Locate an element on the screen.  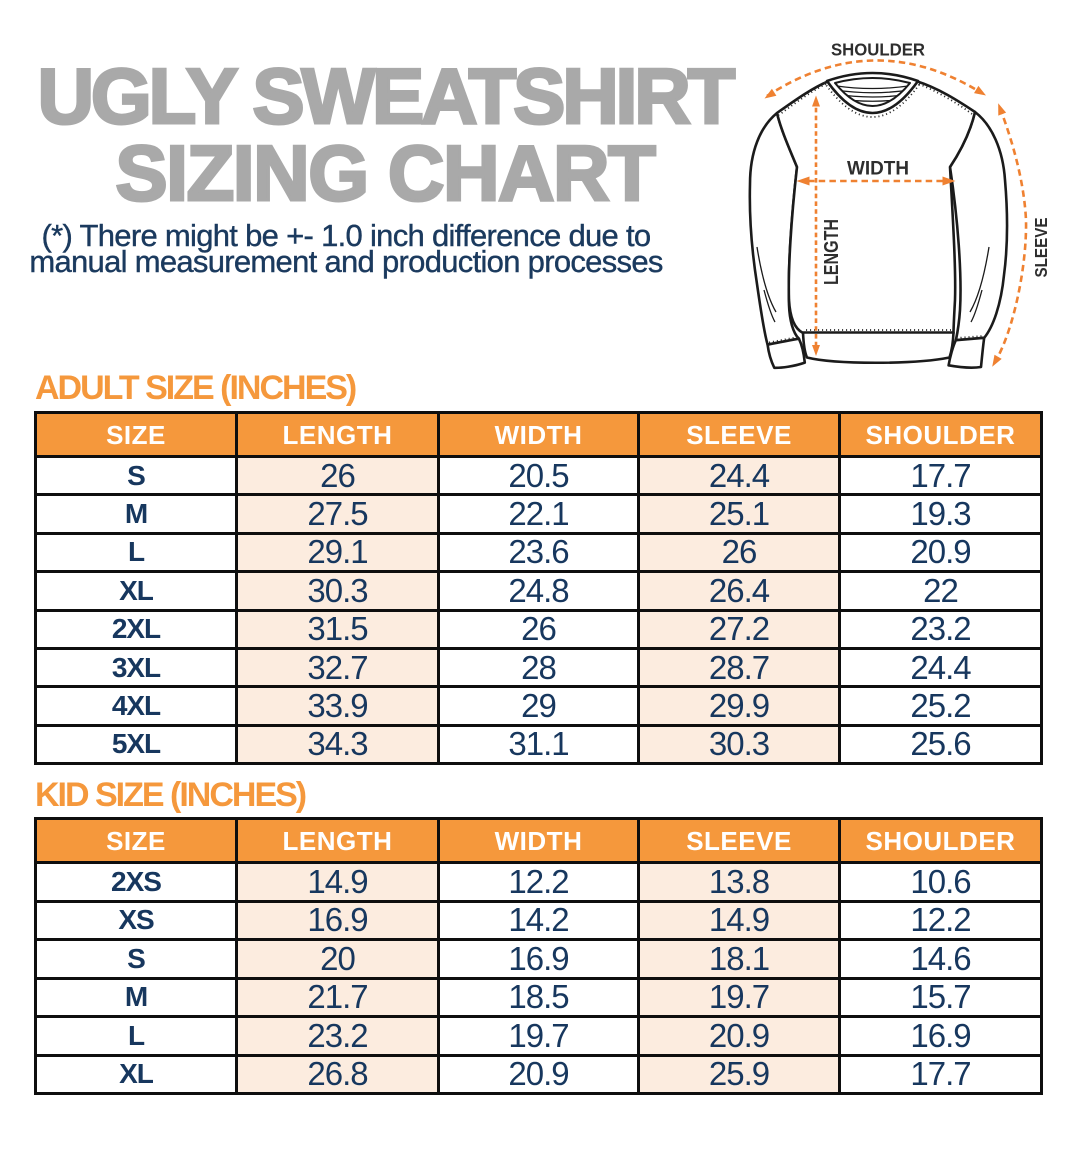
svg-text: LENGTH is located at coordinates (832, 252).